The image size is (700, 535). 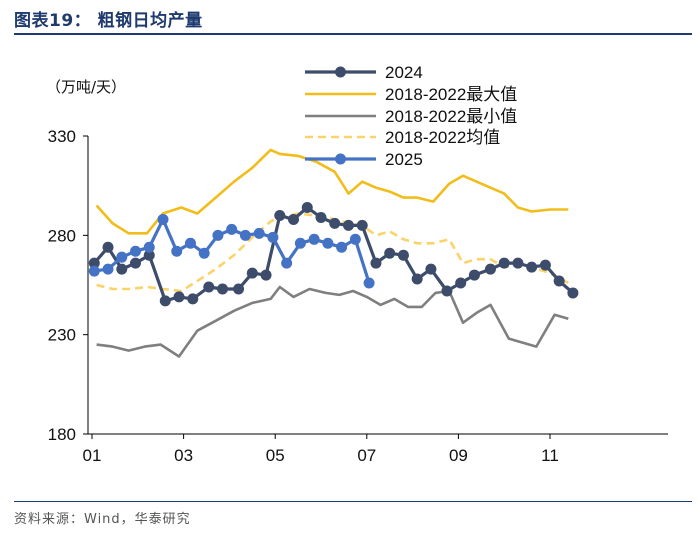 I want to click on x-tick-label: 11, so click(x=550, y=455).